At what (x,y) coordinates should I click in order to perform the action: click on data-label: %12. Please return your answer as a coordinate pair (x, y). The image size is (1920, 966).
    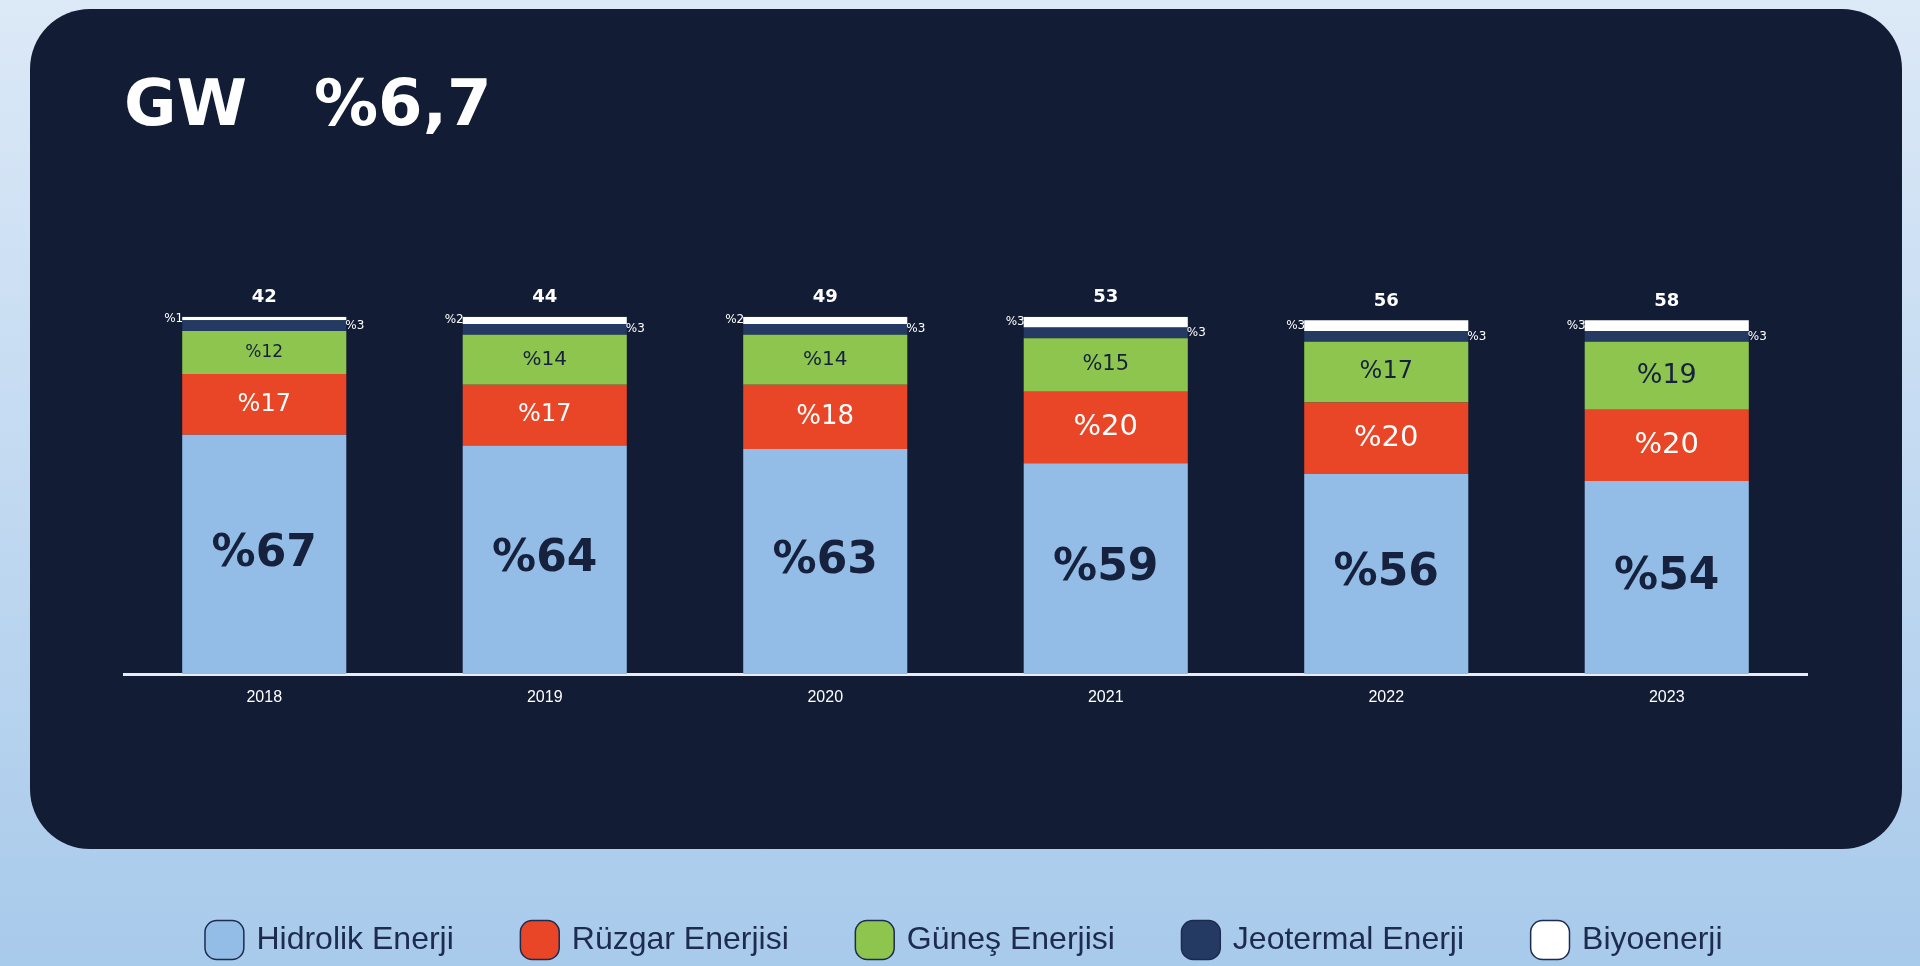
    Looking at the image, I should click on (264, 350).